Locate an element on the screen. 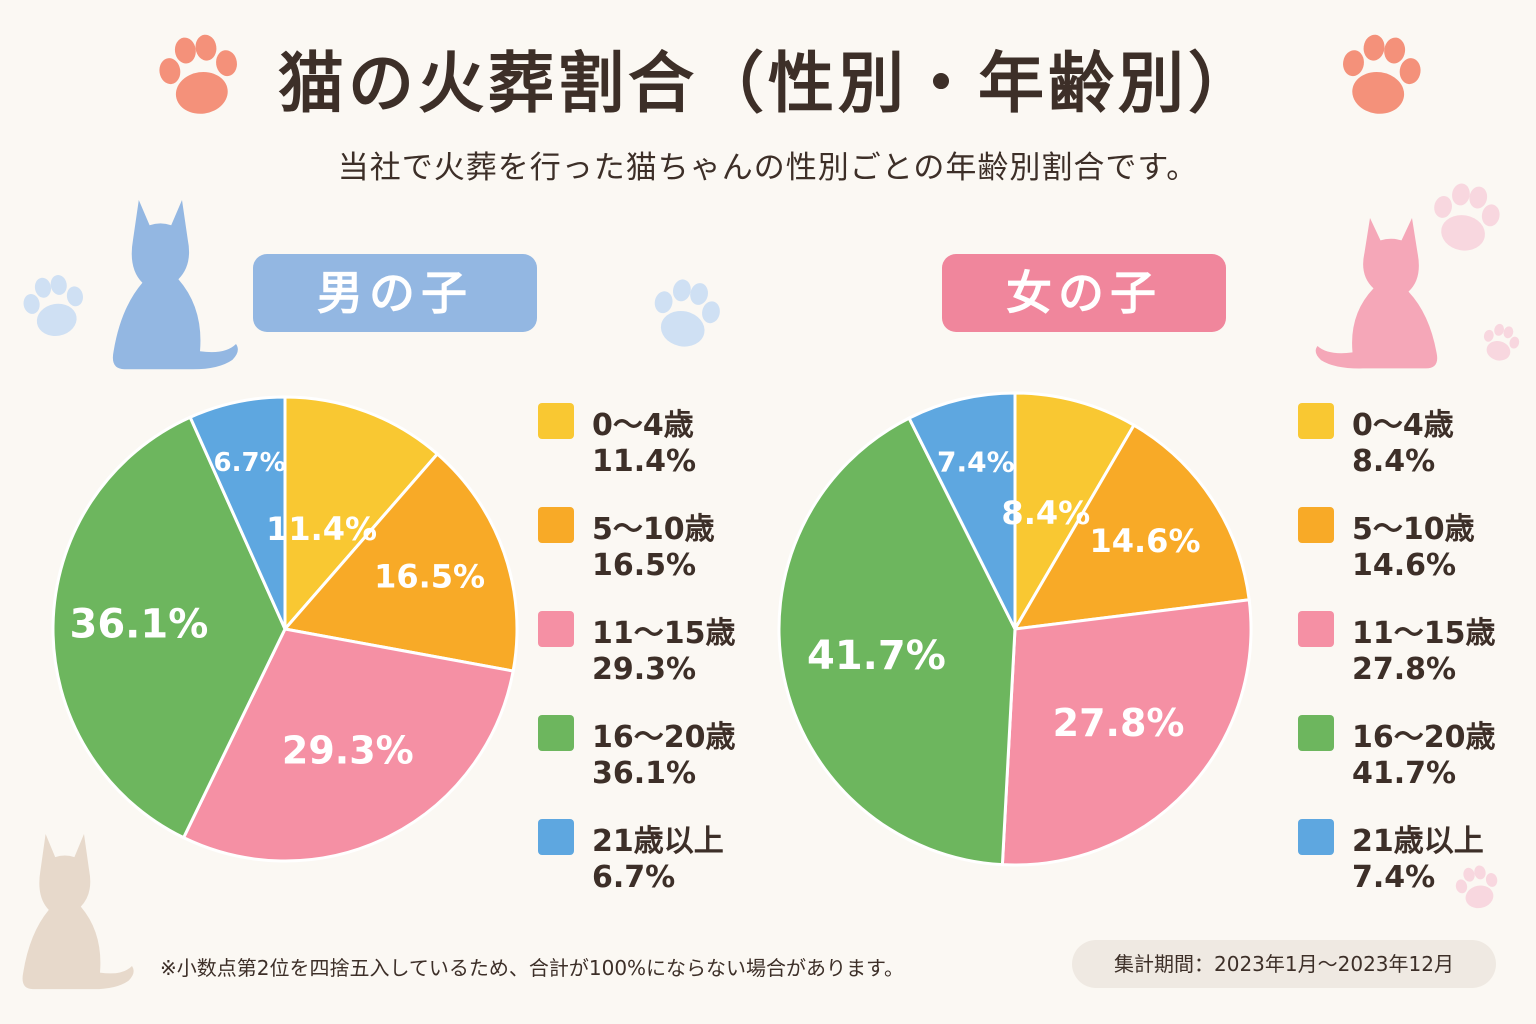 The width and height of the screenshot is (1536, 1024). legend-value: 41.7% is located at coordinates (1404, 773).